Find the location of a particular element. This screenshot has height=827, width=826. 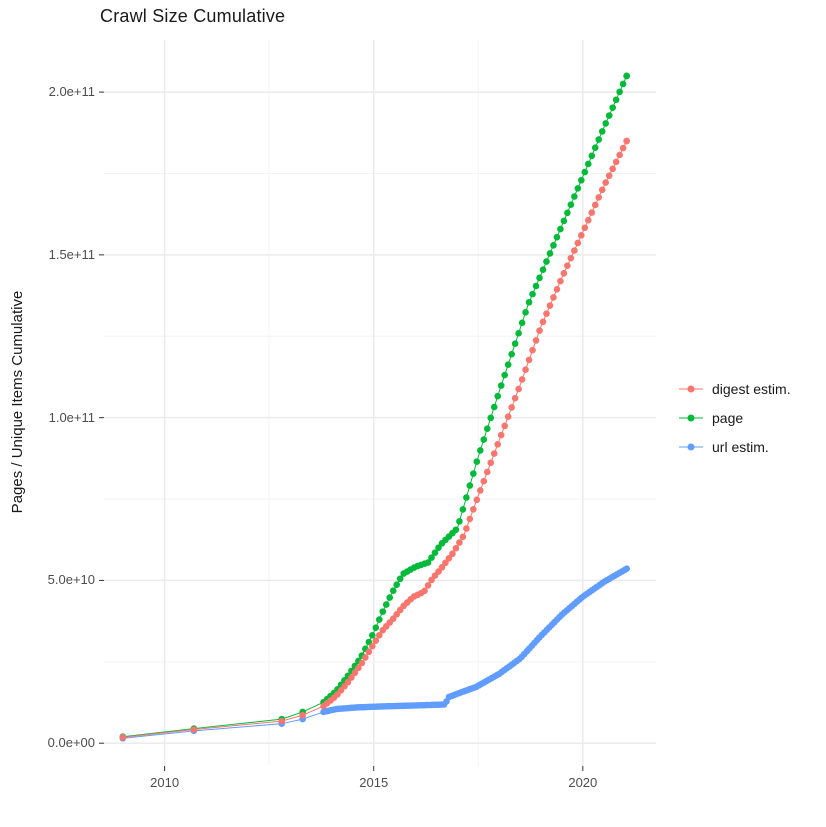

legend: digest estim. page url estim. is located at coordinates (734, 418).